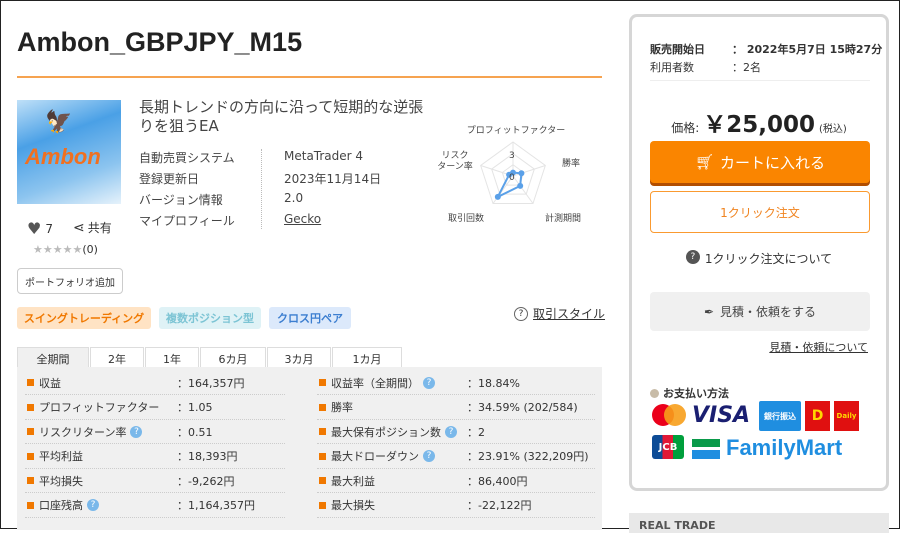 This screenshot has width=900, height=533. Describe the element at coordinates (63, 156) in the screenshot. I see `thumbnail-logo: Ambon` at that location.